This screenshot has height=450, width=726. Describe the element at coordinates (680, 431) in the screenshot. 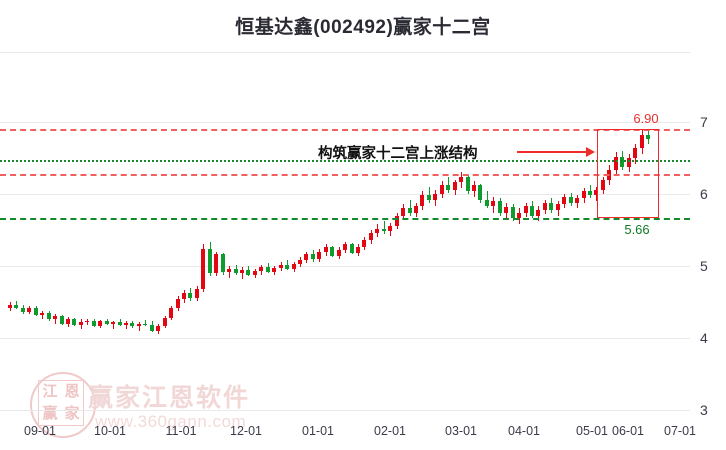

I see `x-axis-label: 07-01` at that location.